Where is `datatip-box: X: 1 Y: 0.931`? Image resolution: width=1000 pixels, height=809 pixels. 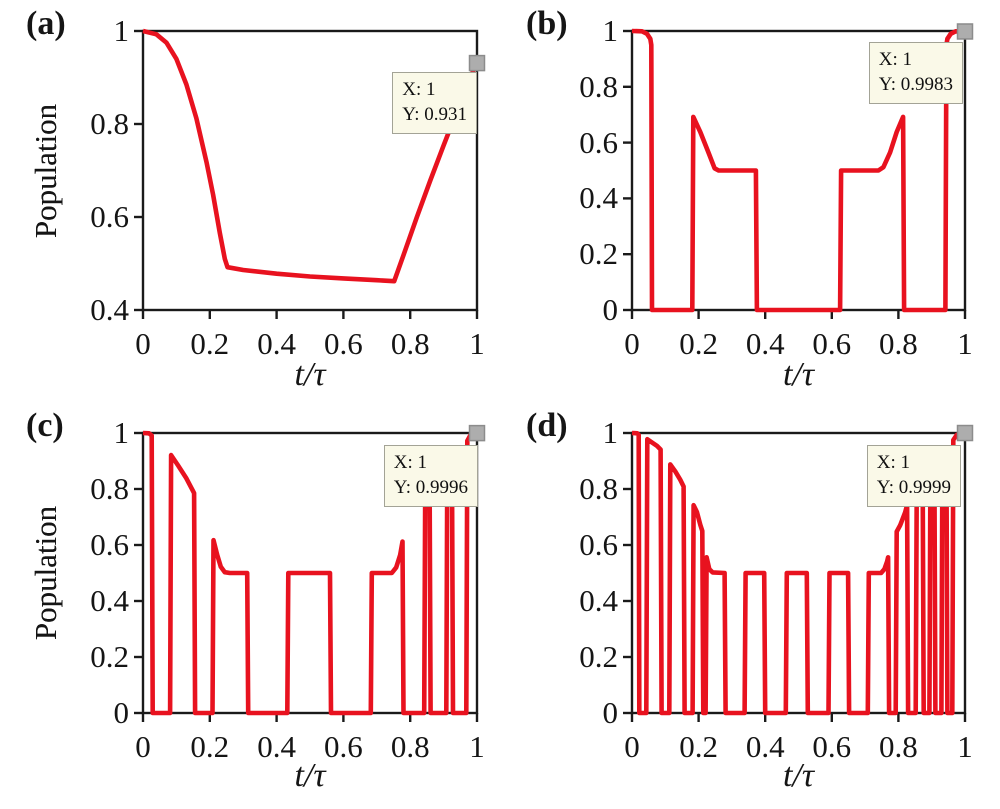
datatip-box: X: 1 Y: 0.931 is located at coordinates (434, 103).